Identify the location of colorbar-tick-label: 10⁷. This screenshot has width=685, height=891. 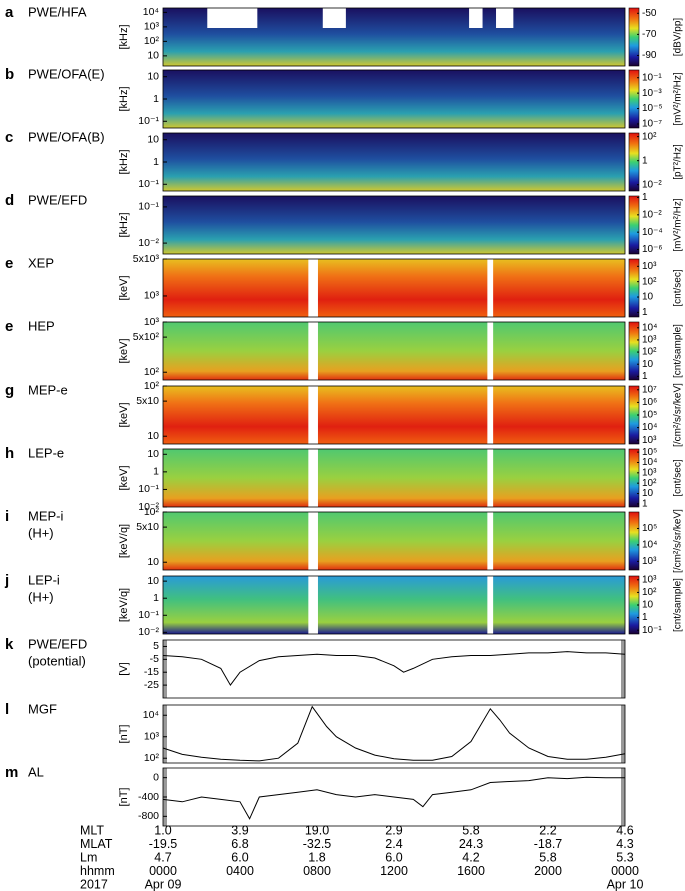
(649, 389).